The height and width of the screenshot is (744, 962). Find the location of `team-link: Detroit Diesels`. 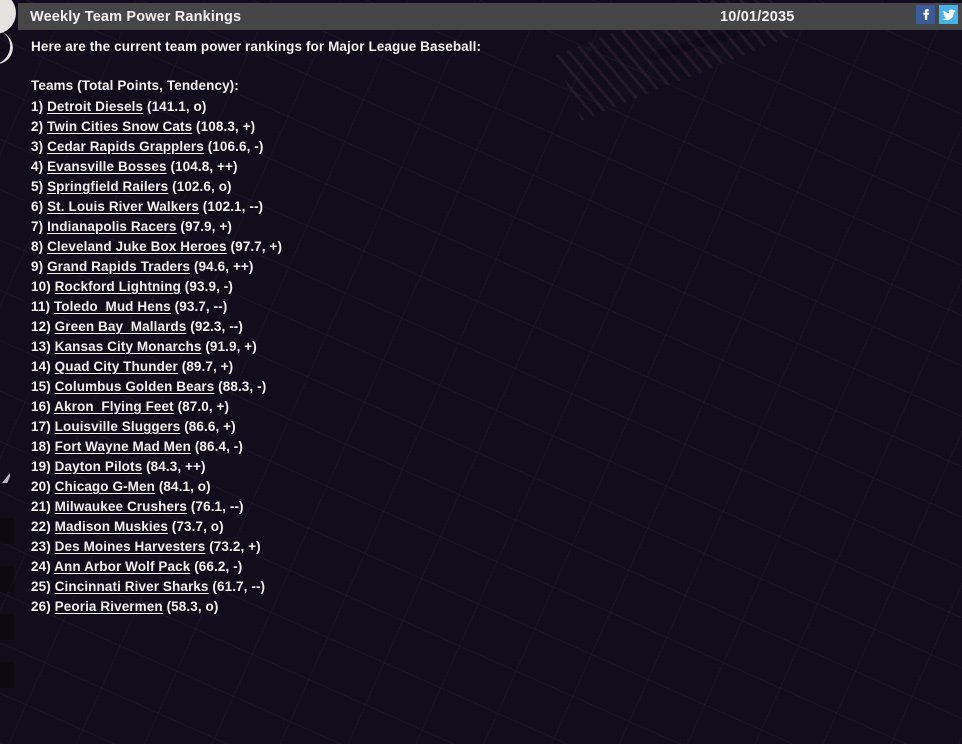

team-link: Detroit Diesels is located at coordinates (95, 106).